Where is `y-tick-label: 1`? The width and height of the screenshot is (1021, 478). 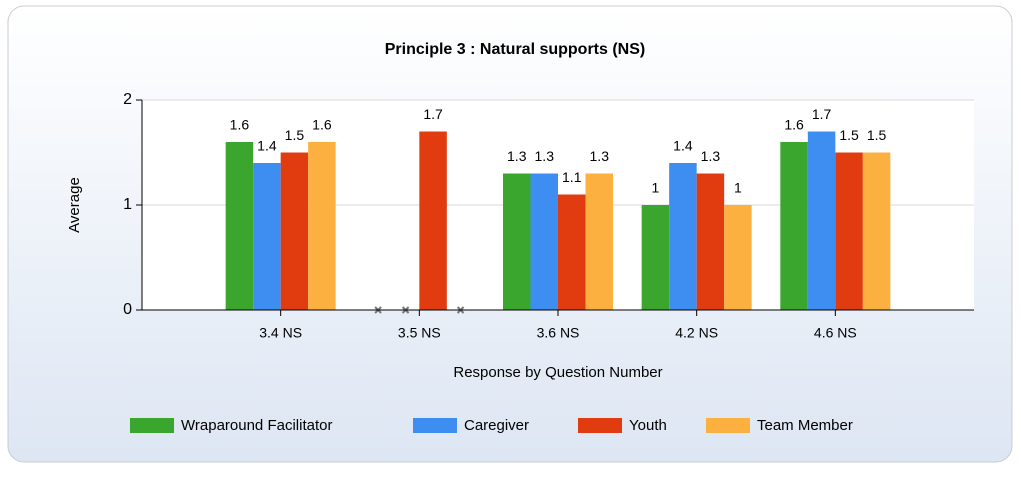
y-tick-label: 1 is located at coordinates (127, 204).